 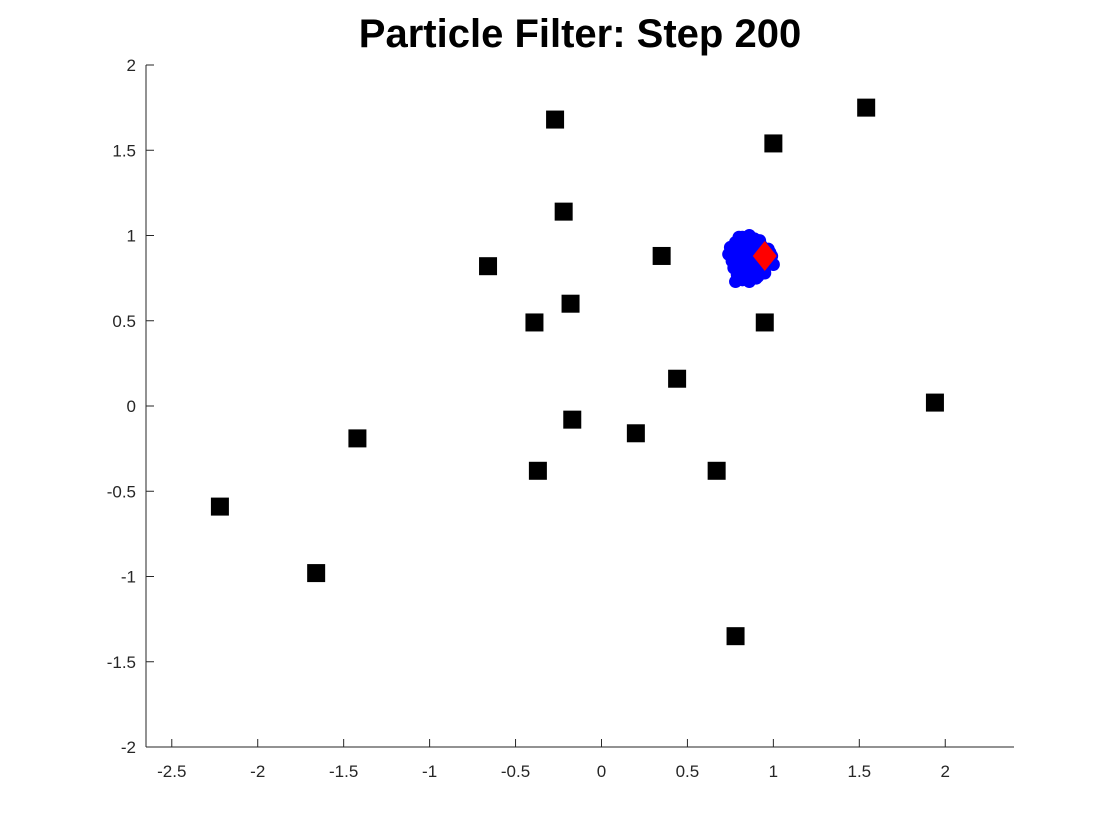 I want to click on y-tick-label: 1, so click(x=131, y=236).